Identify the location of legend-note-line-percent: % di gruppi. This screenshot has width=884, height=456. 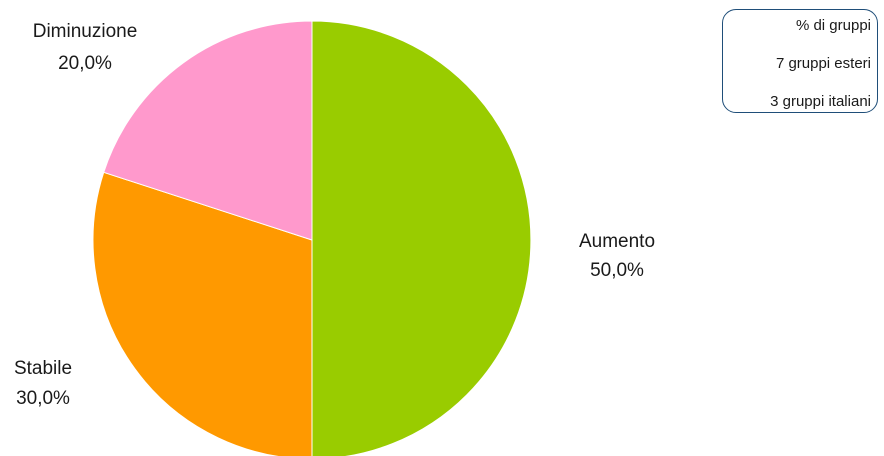
(833, 25).